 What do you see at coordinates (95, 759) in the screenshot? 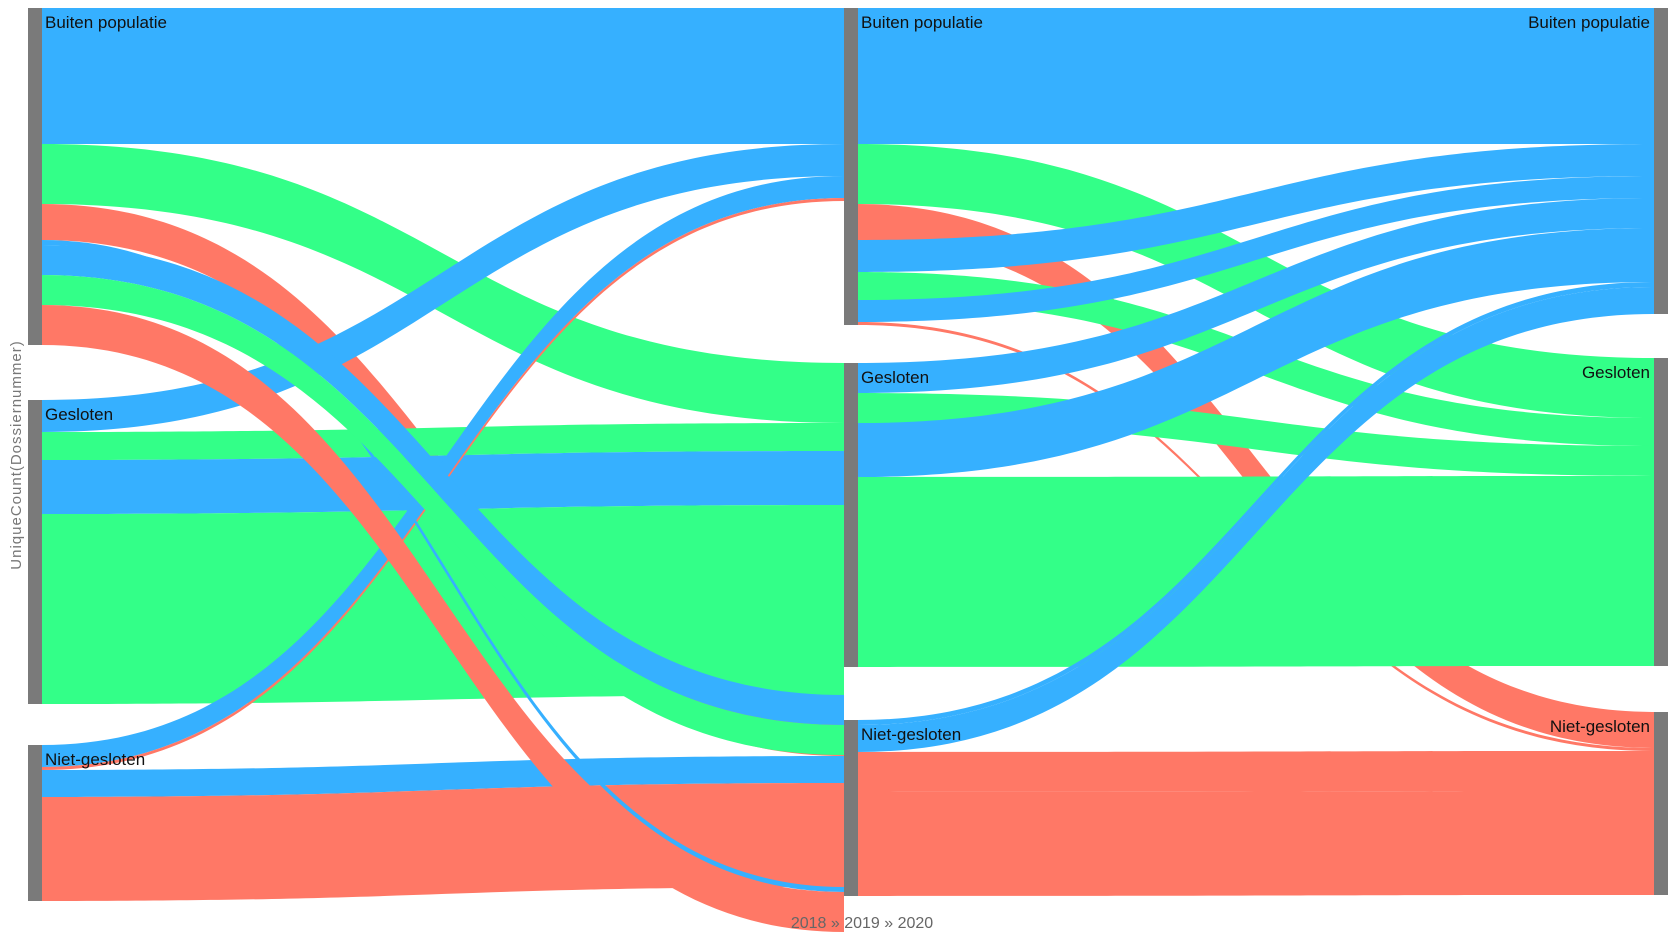
I see `node-label-2018-niet-gesloten: Niet-gesloten` at bounding box center [95, 759].